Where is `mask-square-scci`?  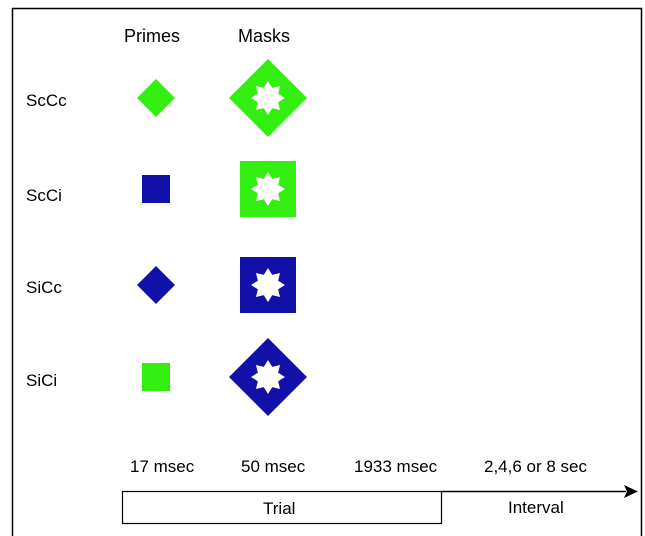
mask-square-scci is located at coordinates (268, 189).